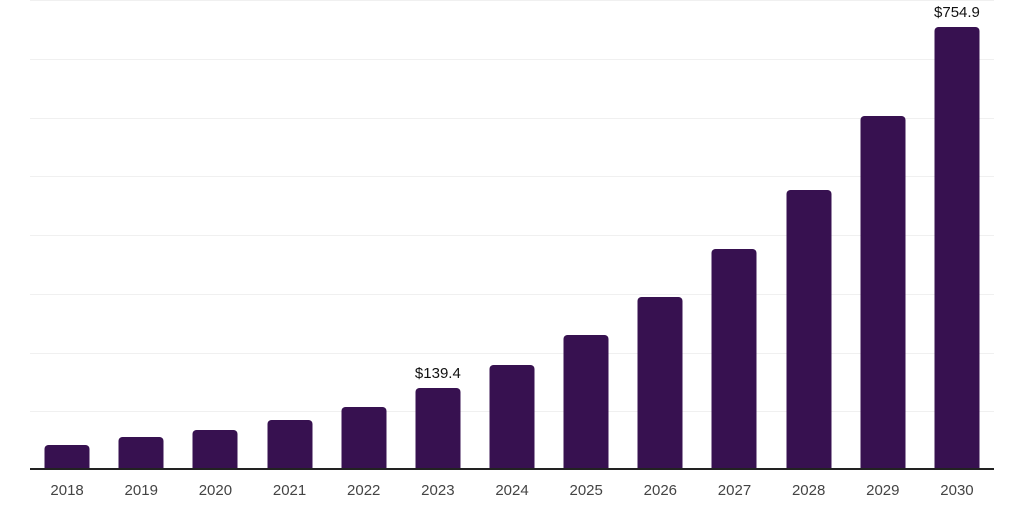 This screenshot has width=1024, height=512. What do you see at coordinates (512, 417) in the screenshot?
I see `bar-2024` at bounding box center [512, 417].